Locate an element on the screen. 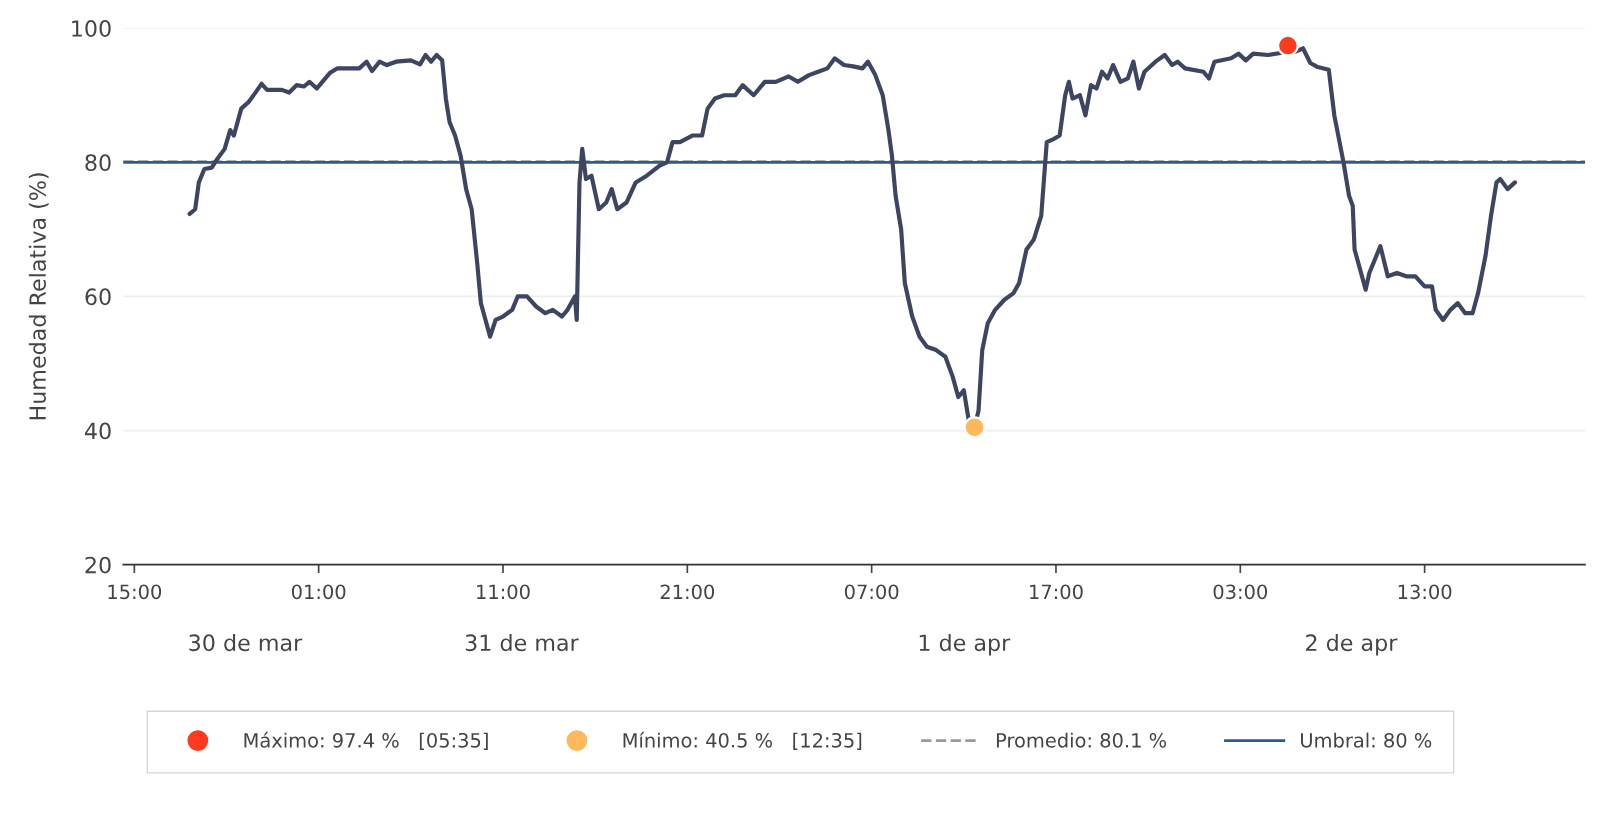  y-tick-label: 80 is located at coordinates (98, 163).